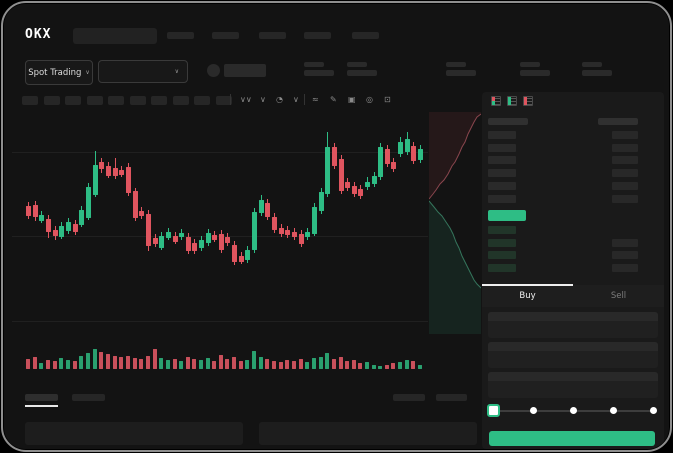  What do you see at coordinates (279, 99) in the screenshot?
I see `countdown-icon: ◔` at bounding box center [279, 99].